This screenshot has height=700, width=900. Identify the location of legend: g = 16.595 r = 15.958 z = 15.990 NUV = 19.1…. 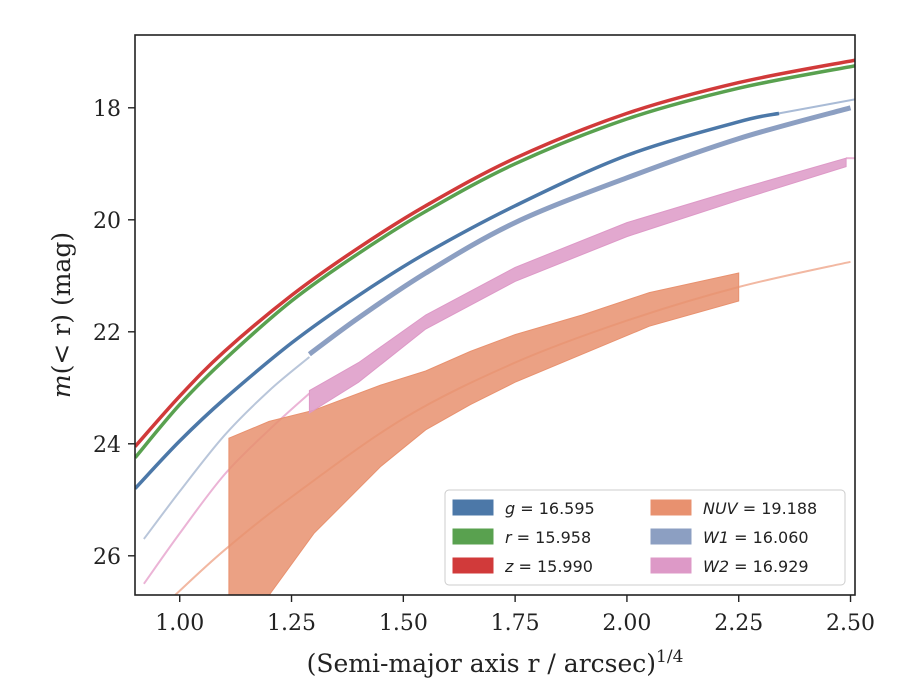
(645, 537).